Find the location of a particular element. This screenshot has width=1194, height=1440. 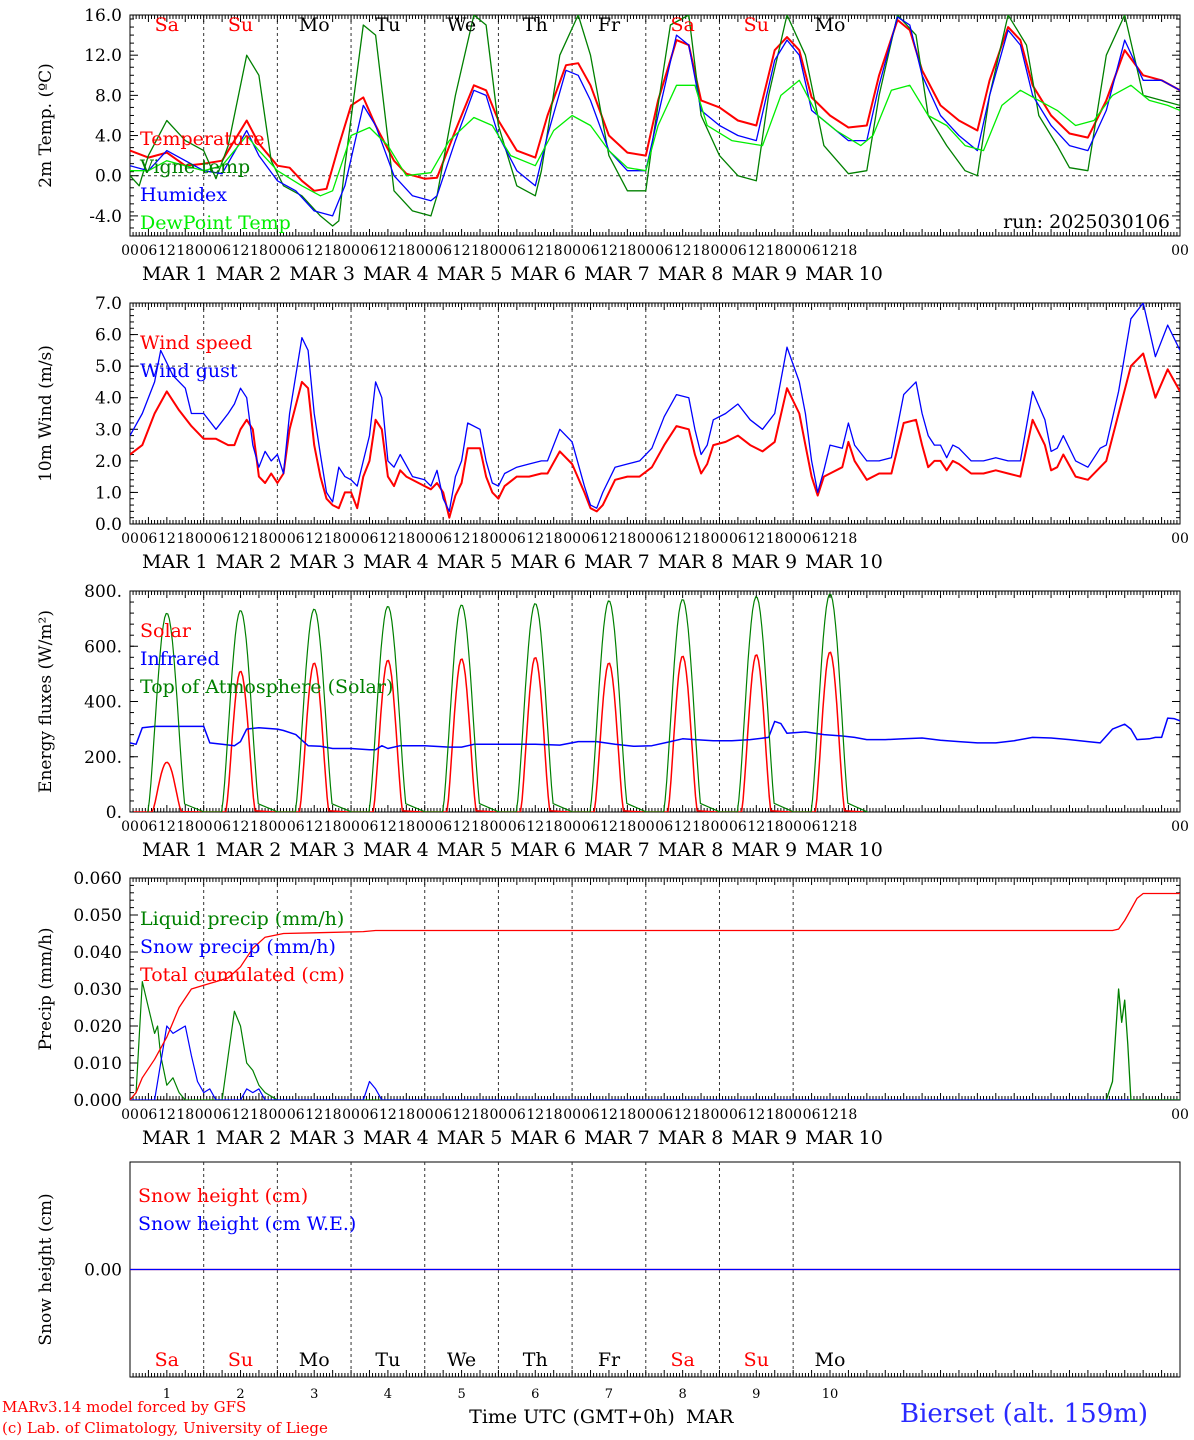

x-day-label: MAR 2 is located at coordinates (249, 562).